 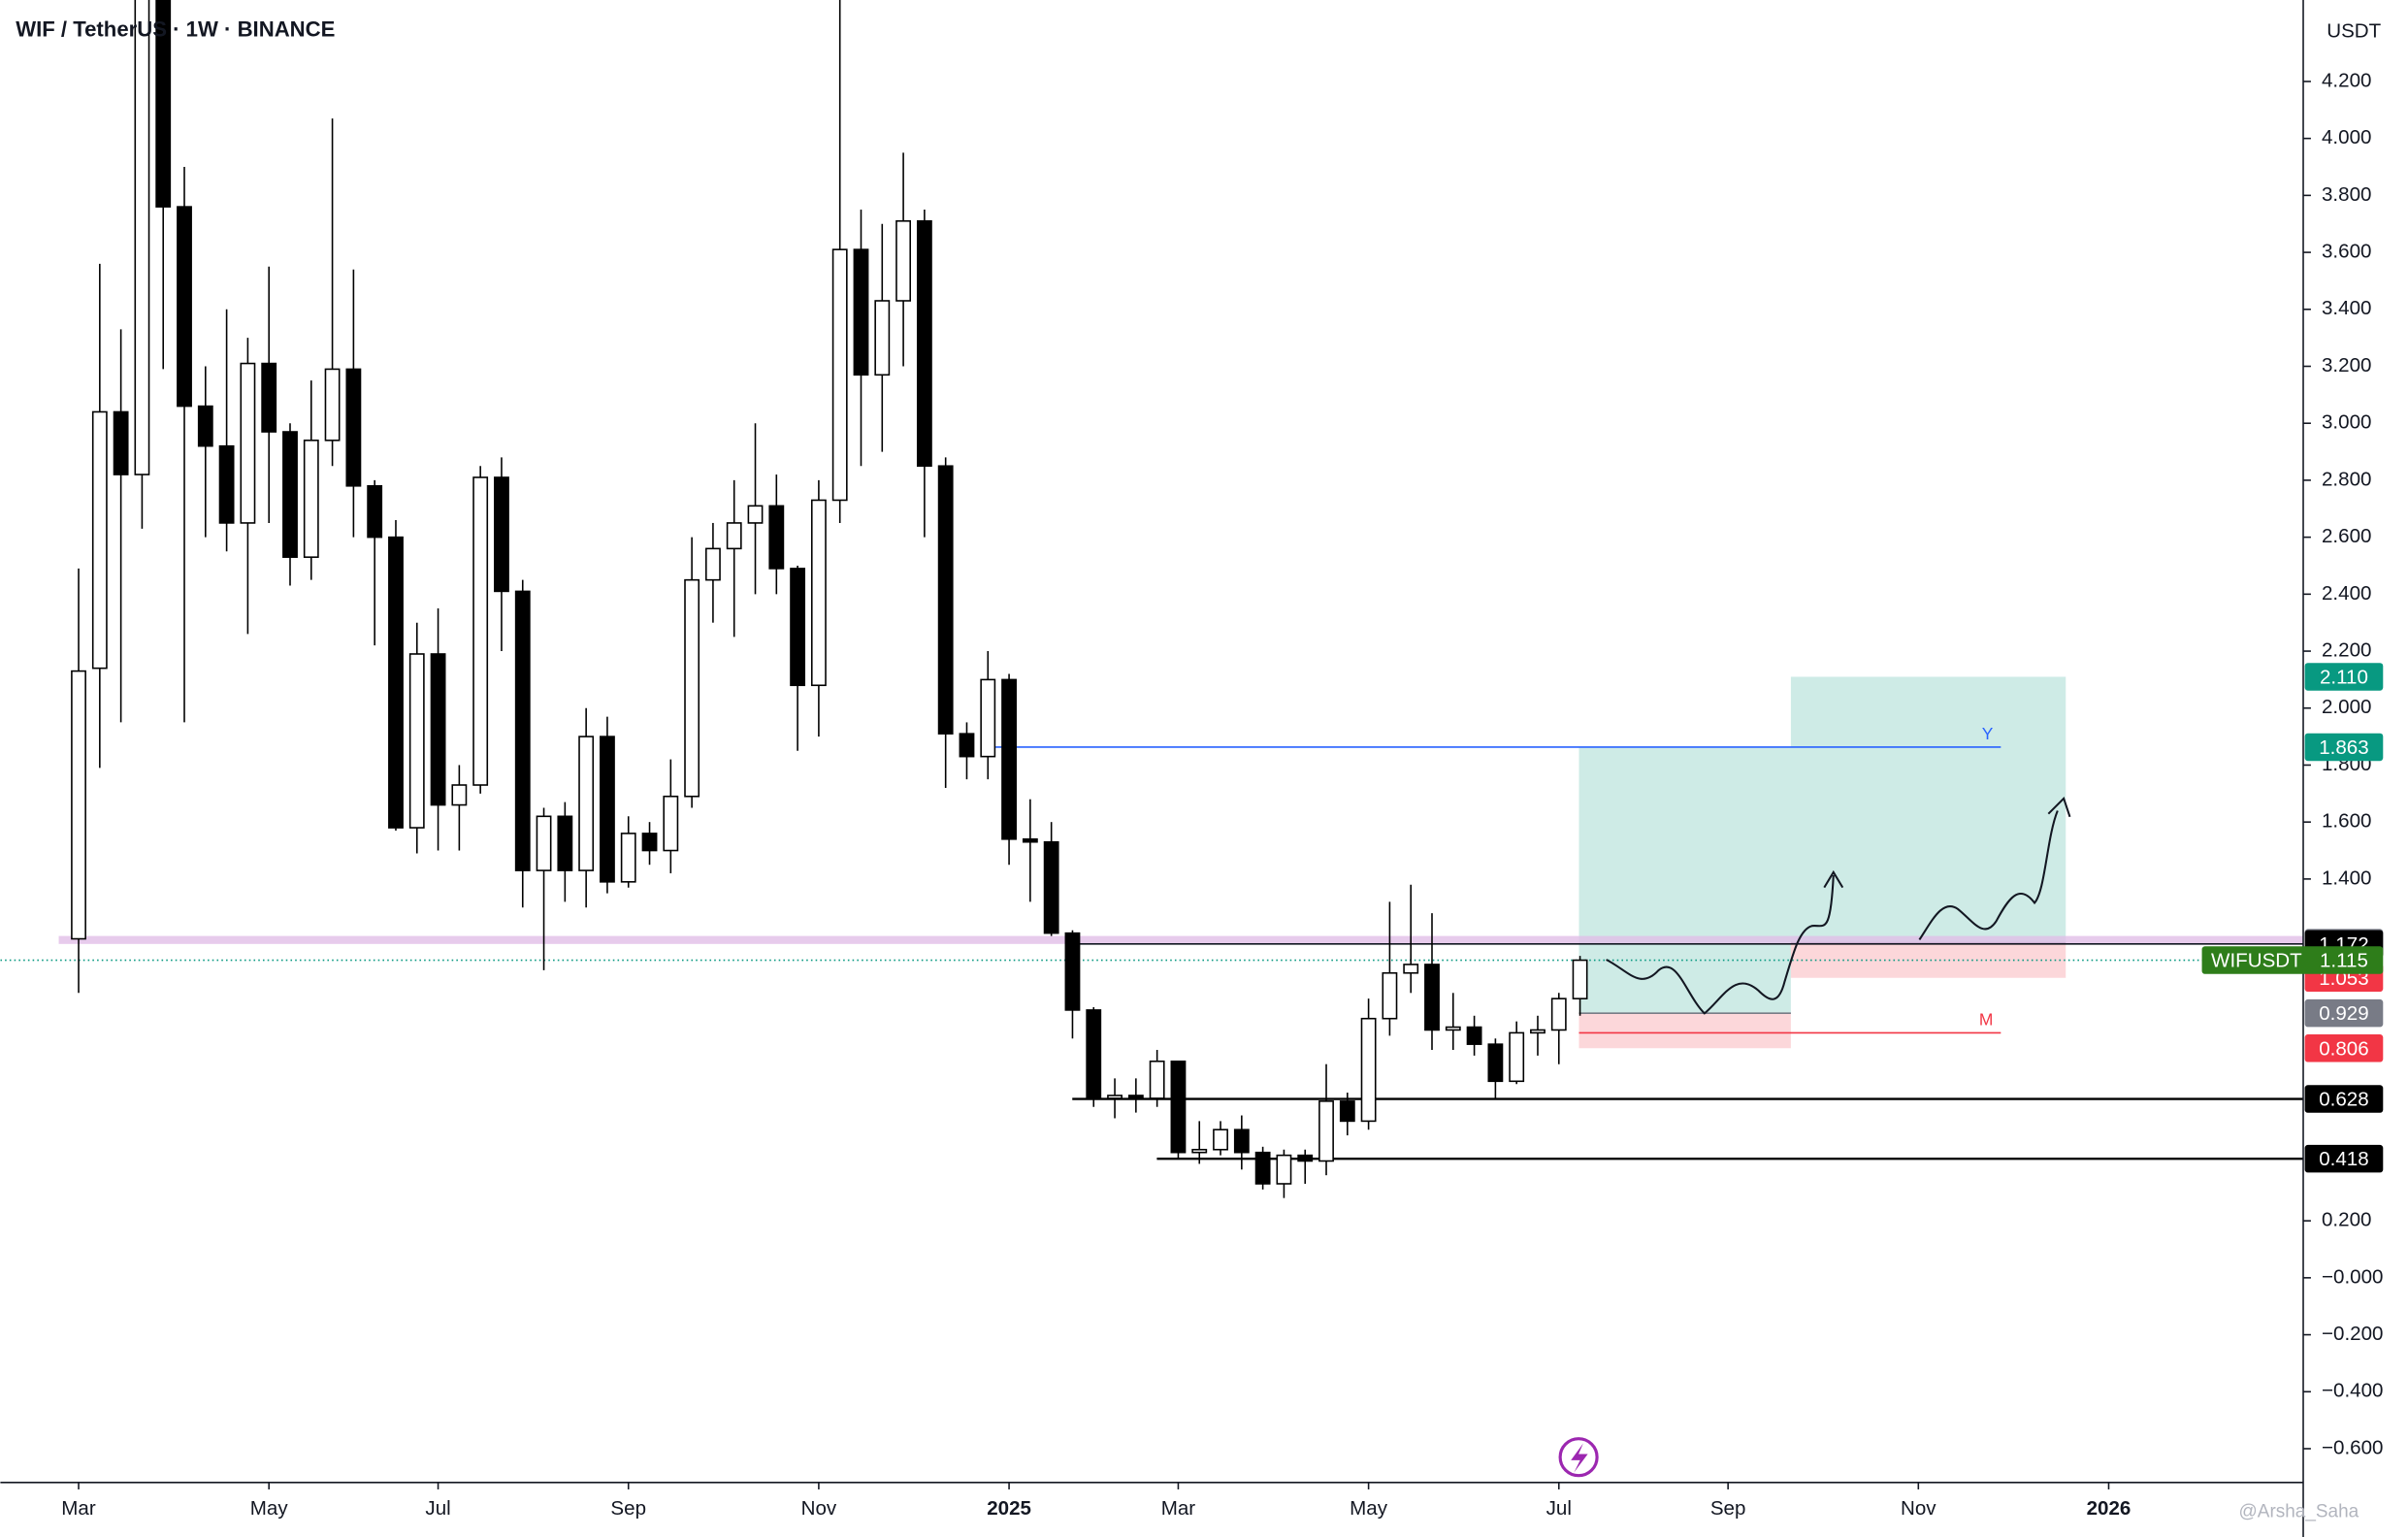 What do you see at coordinates (2346, 194) in the screenshot?
I see `y-tick-label: 3.800` at bounding box center [2346, 194].